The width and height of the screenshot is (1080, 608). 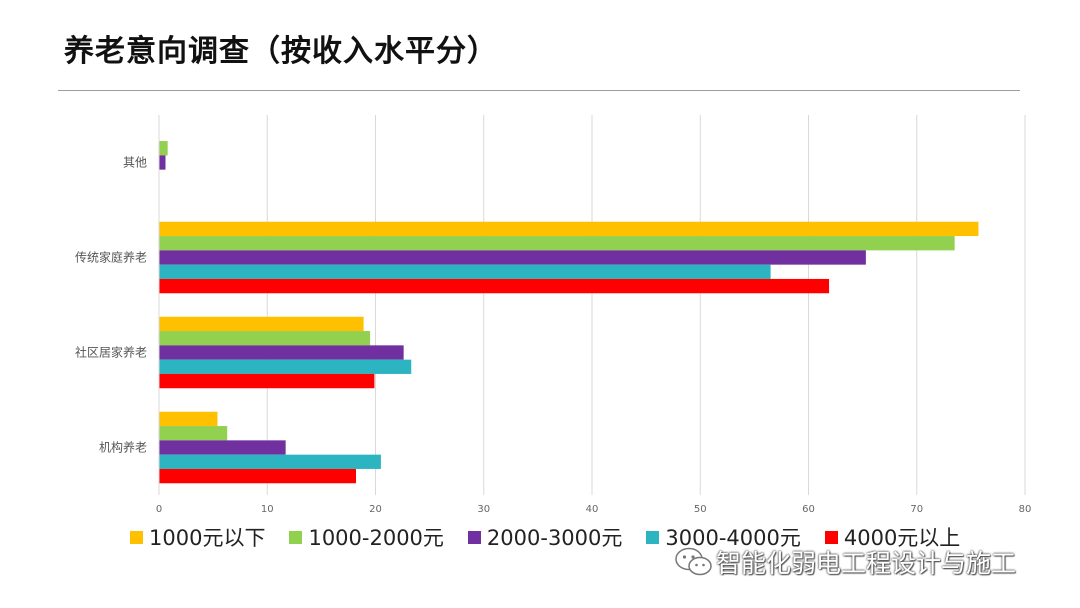 I want to click on x-tick-label: 50, so click(x=700, y=509).